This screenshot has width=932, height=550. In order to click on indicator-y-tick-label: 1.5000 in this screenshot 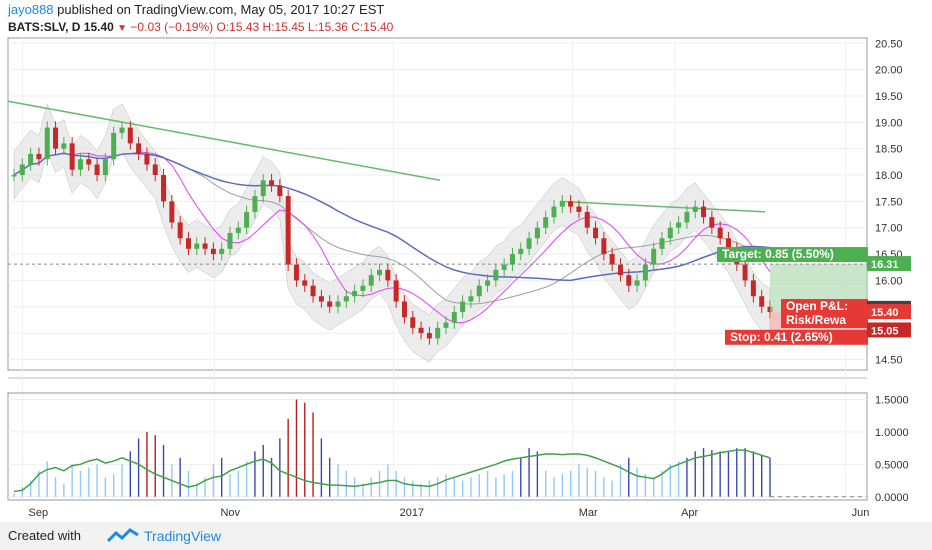, I will do `click(892, 400)`.